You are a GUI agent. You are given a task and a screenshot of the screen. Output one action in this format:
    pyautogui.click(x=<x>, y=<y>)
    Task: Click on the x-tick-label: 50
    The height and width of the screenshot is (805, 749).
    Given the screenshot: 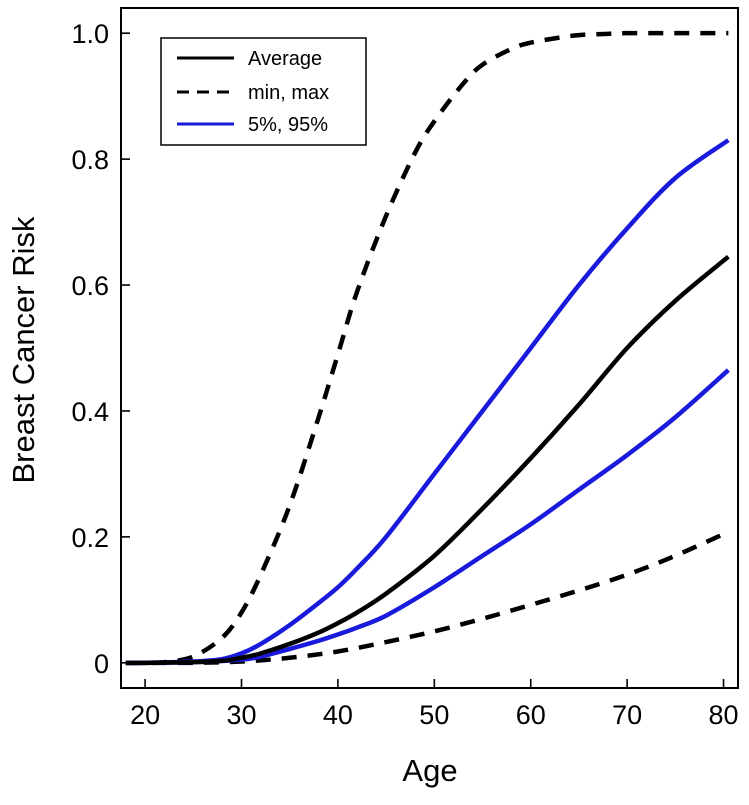 What is the action you would take?
    pyautogui.click(x=434, y=715)
    